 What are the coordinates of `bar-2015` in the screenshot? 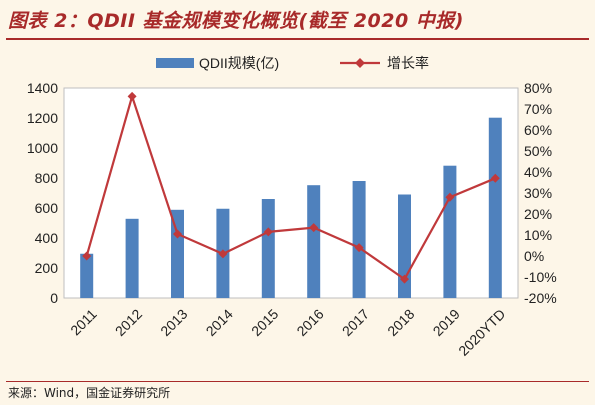 It's located at (268, 248).